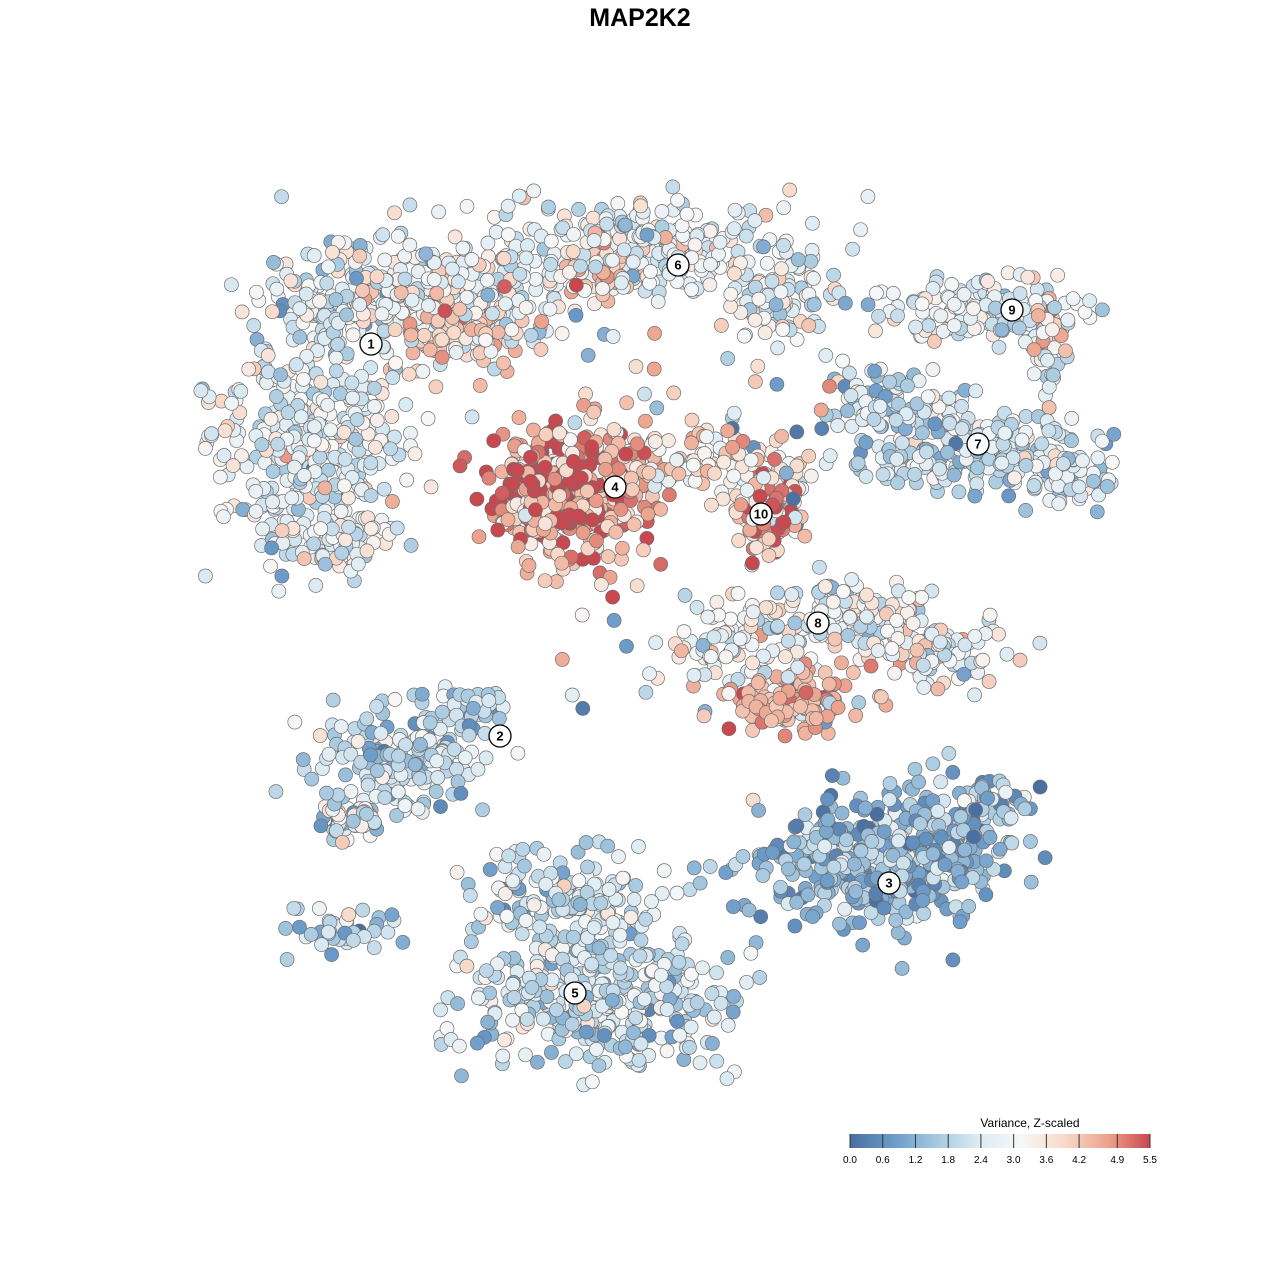  What do you see at coordinates (817, 623) in the screenshot?
I see `cluster-label-text: 8` at bounding box center [817, 623].